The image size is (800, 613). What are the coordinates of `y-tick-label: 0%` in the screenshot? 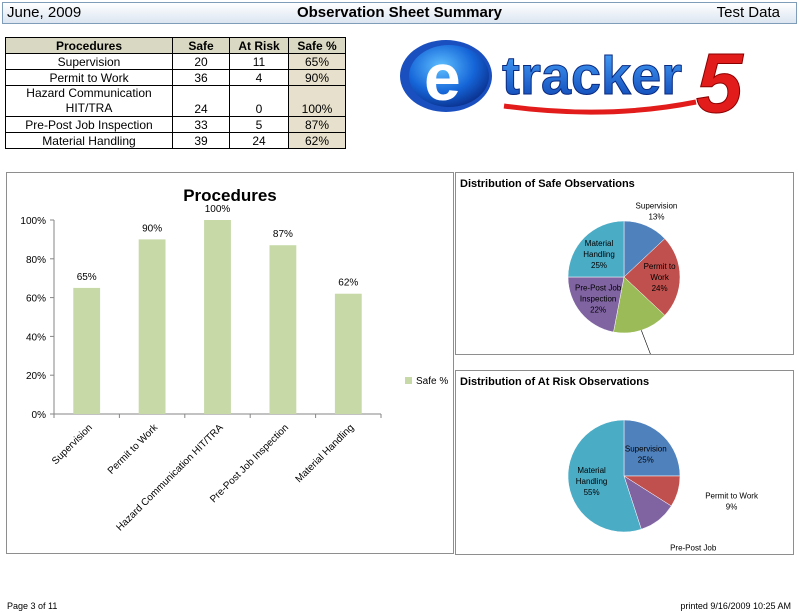 It's located at (39, 415).